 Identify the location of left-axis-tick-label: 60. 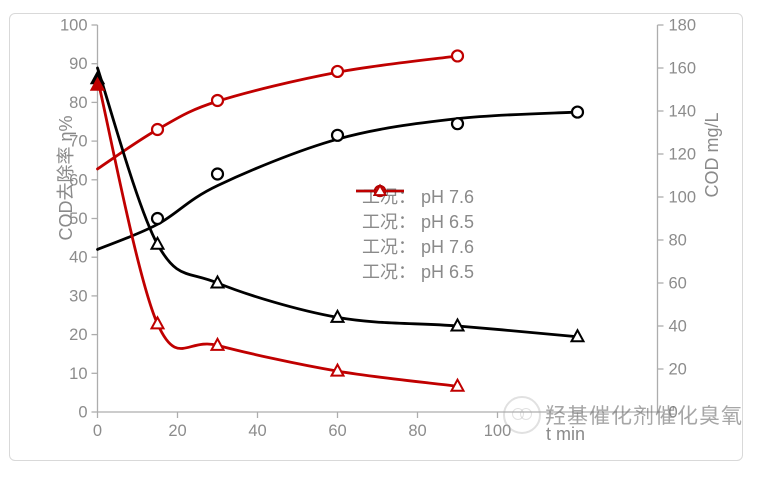
(78, 180).